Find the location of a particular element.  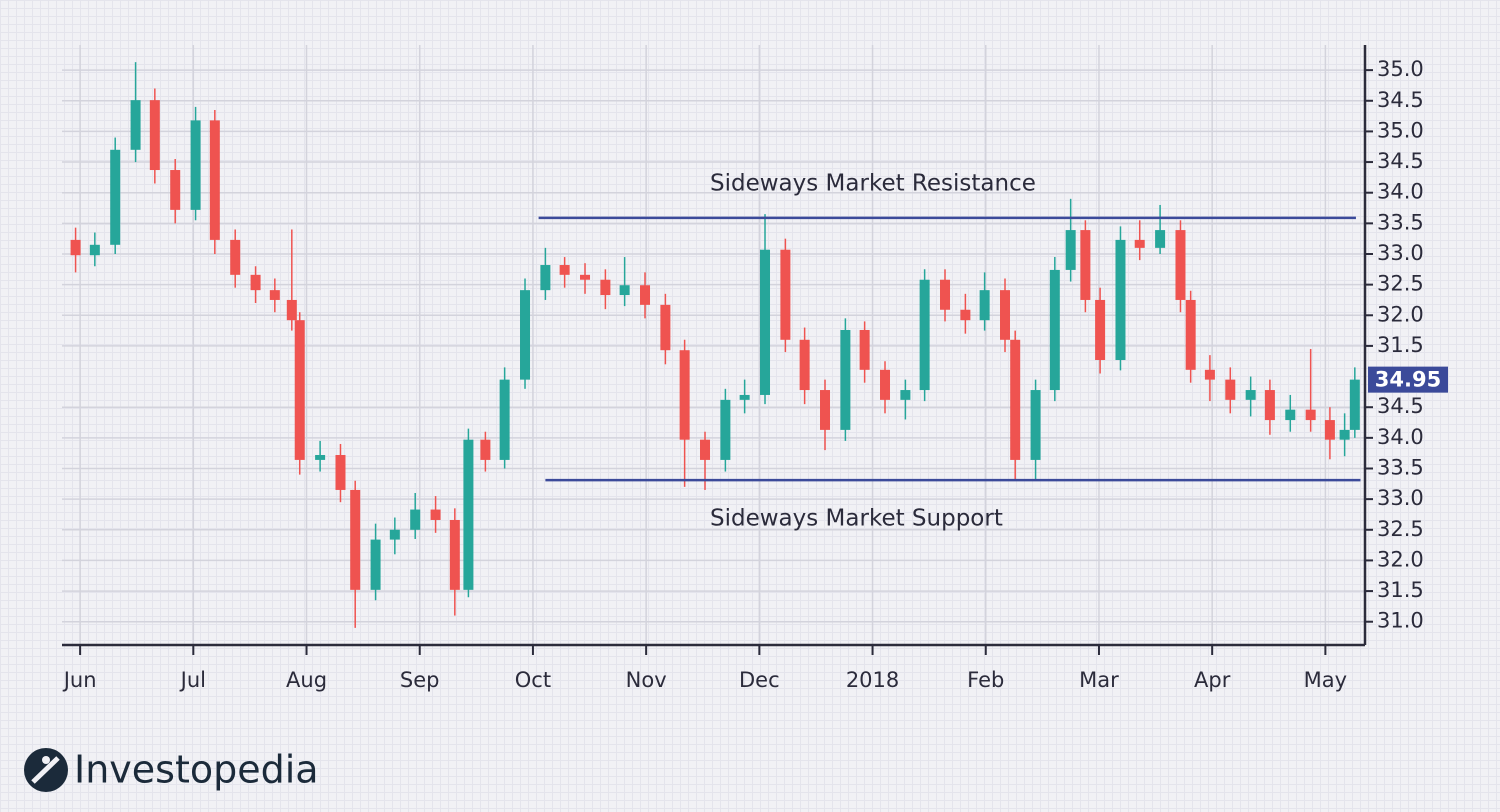

brand: Investopedia is located at coordinates (196, 770).